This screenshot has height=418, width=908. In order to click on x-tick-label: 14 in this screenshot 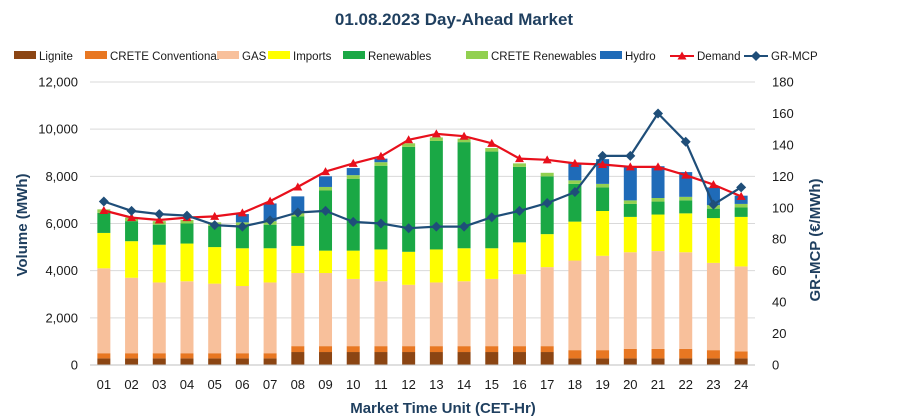, I will do `click(464, 384)`.